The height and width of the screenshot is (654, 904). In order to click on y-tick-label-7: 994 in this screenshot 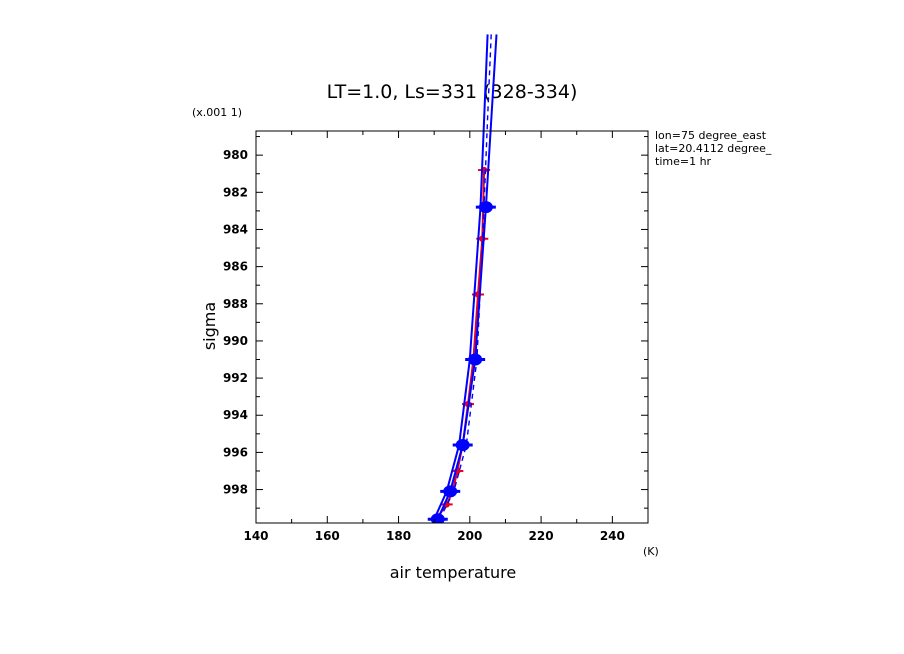, I will do `click(235, 415)`.